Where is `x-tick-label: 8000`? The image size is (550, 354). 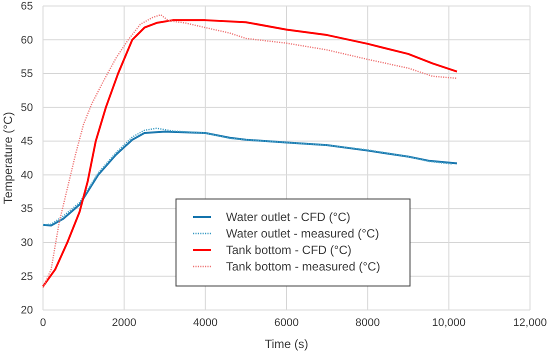
x-tick-label: 8000 is located at coordinates (367, 322).